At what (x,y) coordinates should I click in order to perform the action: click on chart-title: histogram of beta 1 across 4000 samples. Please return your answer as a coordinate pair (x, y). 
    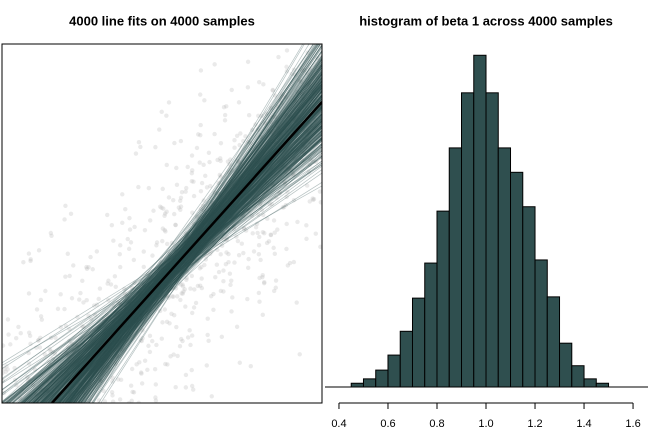
    Looking at the image, I should click on (486, 20).